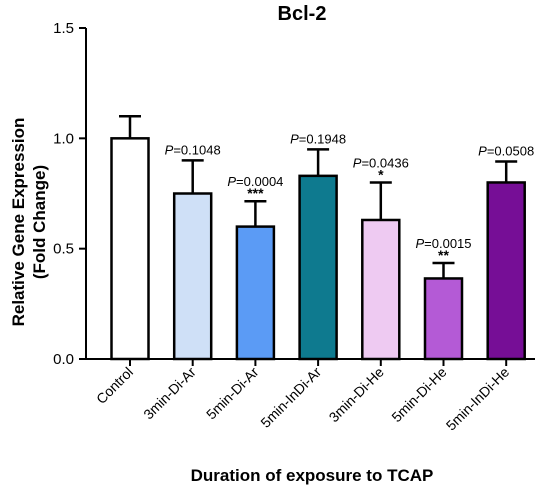 The width and height of the screenshot is (555, 490). Describe the element at coordinates (357, 395) in the screenshot. I see `category-label: 3min-Di-He` at that location.